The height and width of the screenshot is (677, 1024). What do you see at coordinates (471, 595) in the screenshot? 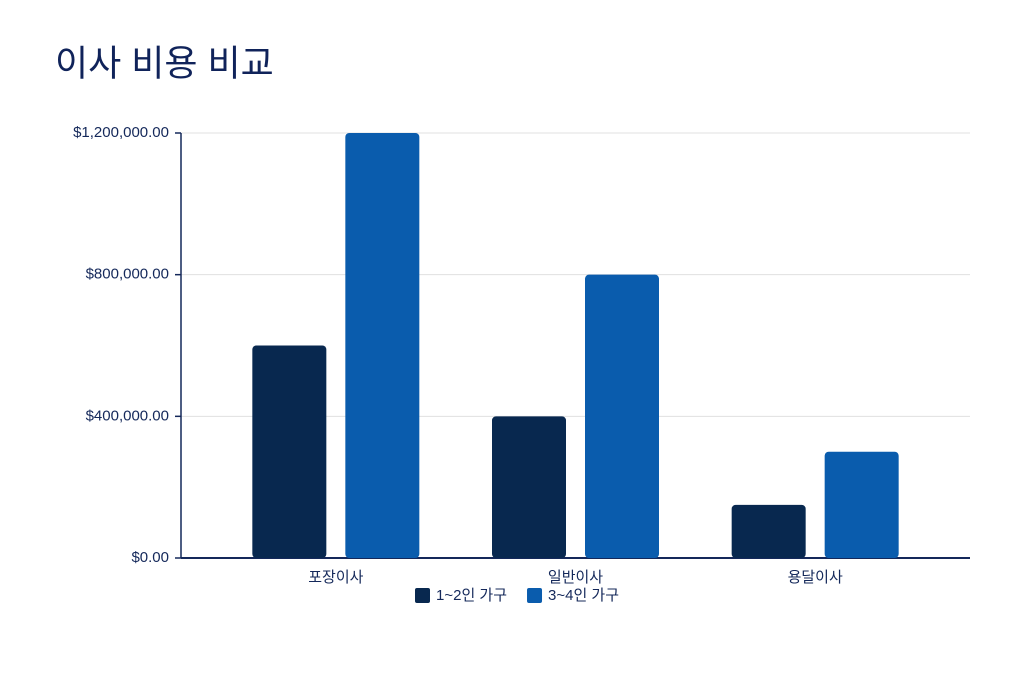
I see `legend-label: 1~2인 가구` at bounding box center [471, 595].